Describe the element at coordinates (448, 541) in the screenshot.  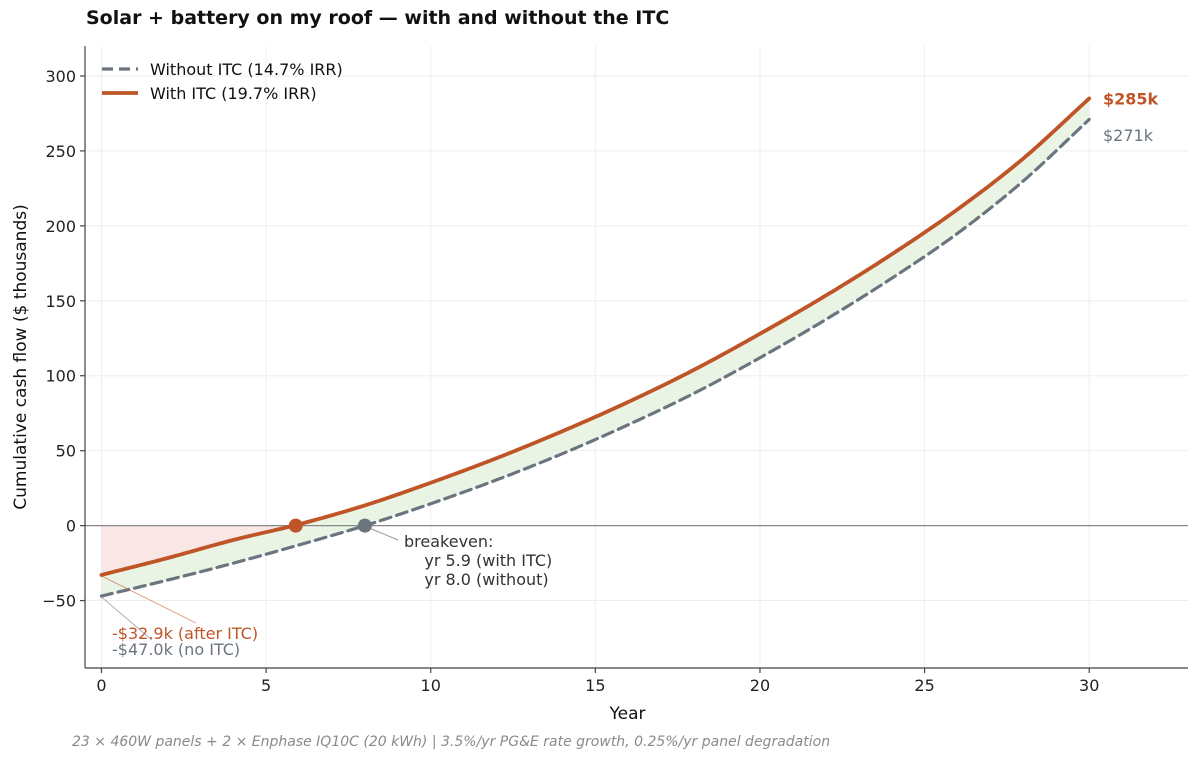
I see `breakeven-annotation-line: breakeven:` at that location.